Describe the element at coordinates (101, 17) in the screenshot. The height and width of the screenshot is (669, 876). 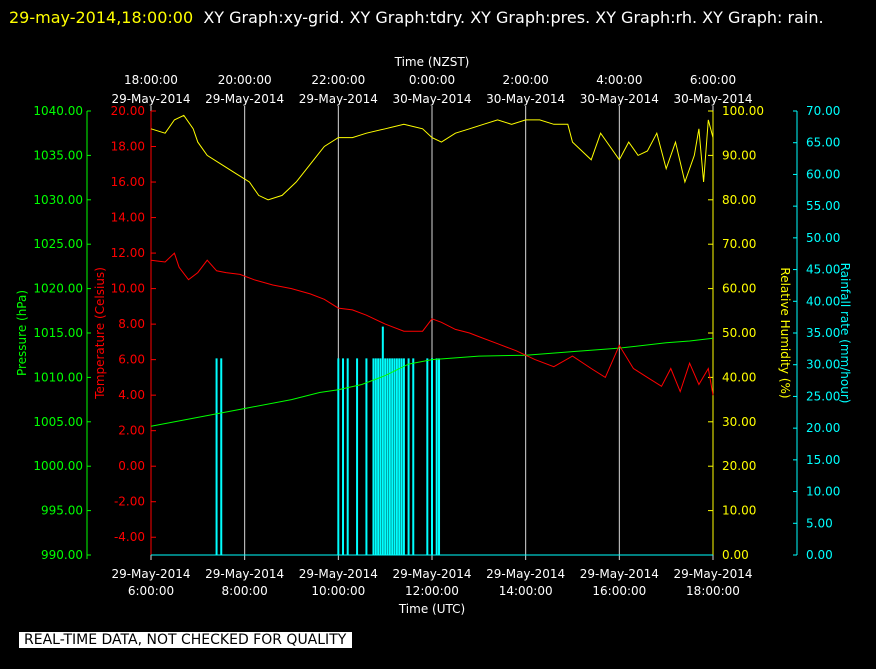
I see `header-timestamp: 29-may-2014,18:00:00` at that location.